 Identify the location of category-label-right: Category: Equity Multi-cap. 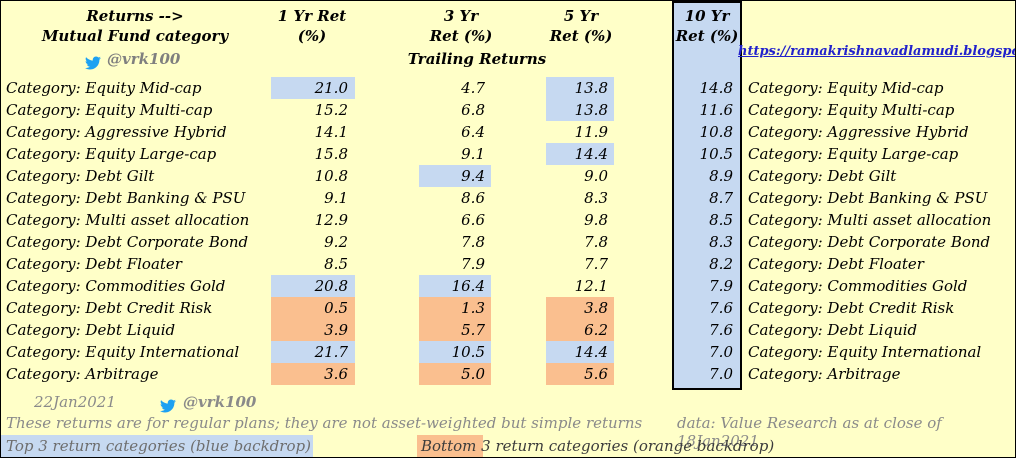
(851, 110).